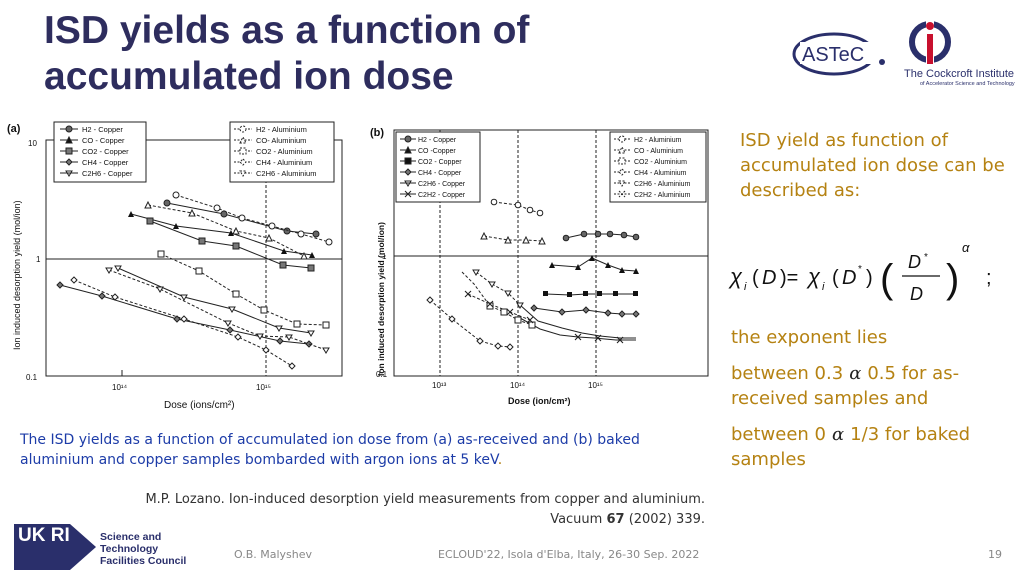 This screenshot has width=1024, height=575. Describe the element at coordinates (500, 460) in the screenshot. I see `figure-caption-end: .` at that location.